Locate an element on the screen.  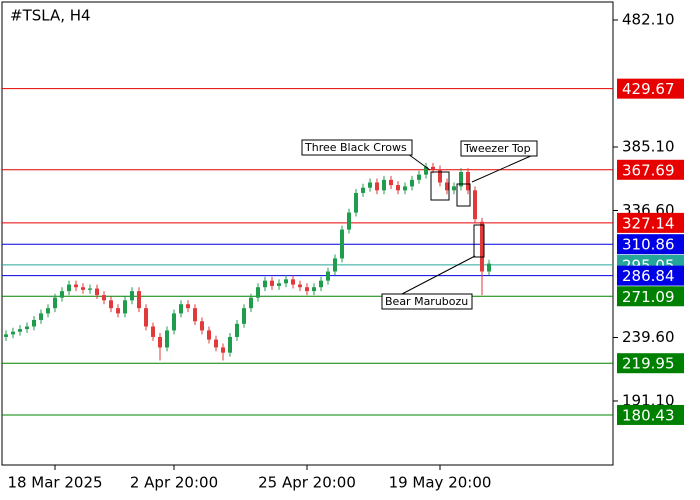
x-tick-label: 2 Apr 20:00 is located at coordinates (174, 483).